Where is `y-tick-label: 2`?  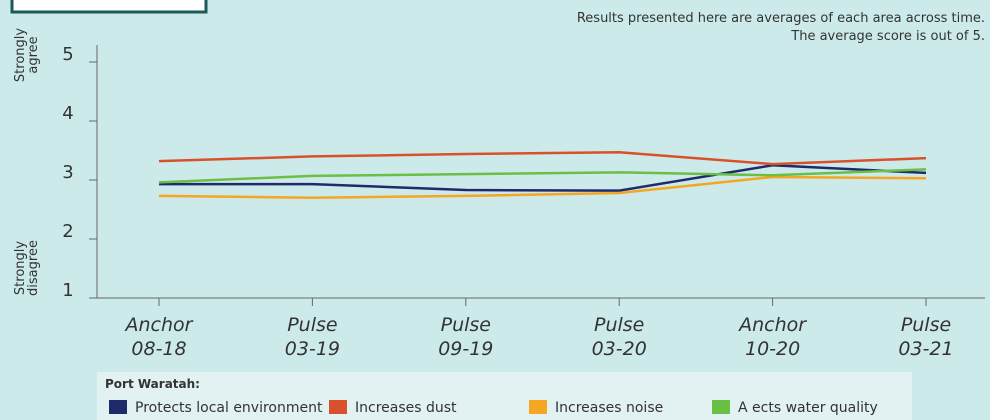 y-tick-label: 2 is located at coordinates (67, 231).